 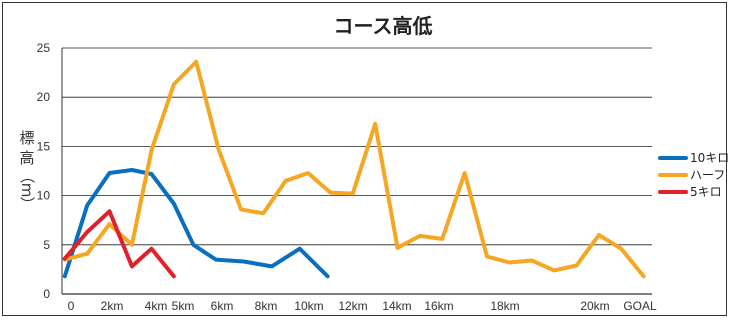 I want to click on y-tick-20: 20, so click(x=44, y=97).